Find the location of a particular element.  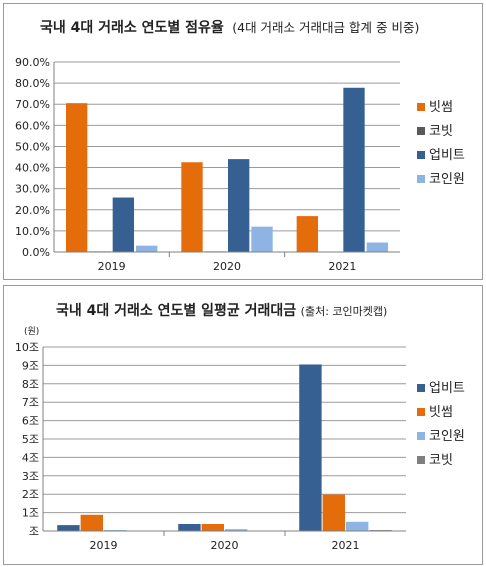

share-x-tick-label: 2020 is located at coordinates (227, 266).